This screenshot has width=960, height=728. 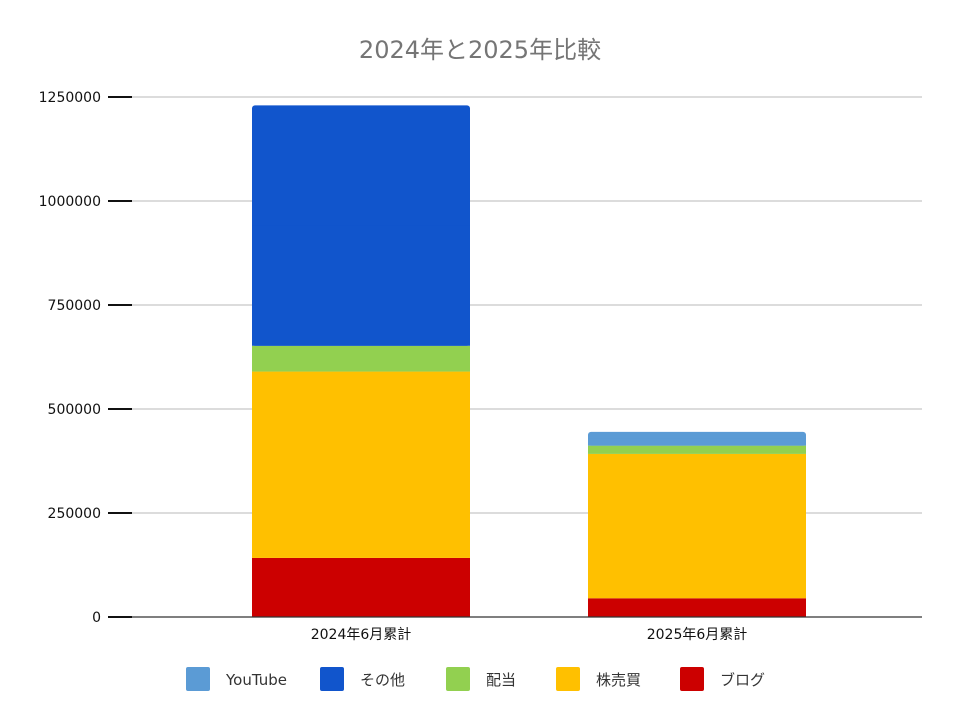 I want to click on legend-label: YouTube, so click(x=256, y=680).